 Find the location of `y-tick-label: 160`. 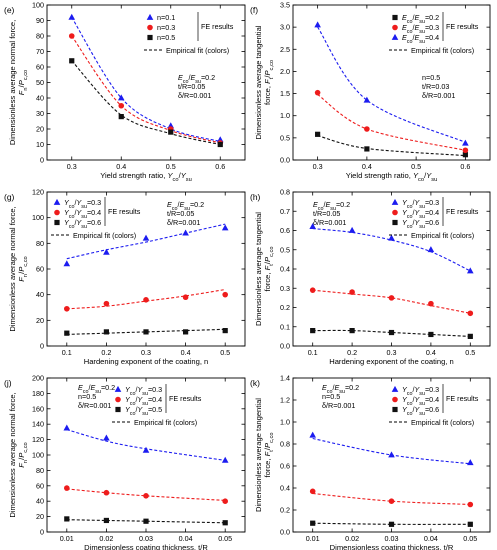

y-tick-label: 160 is located at coordinates (38, 408).